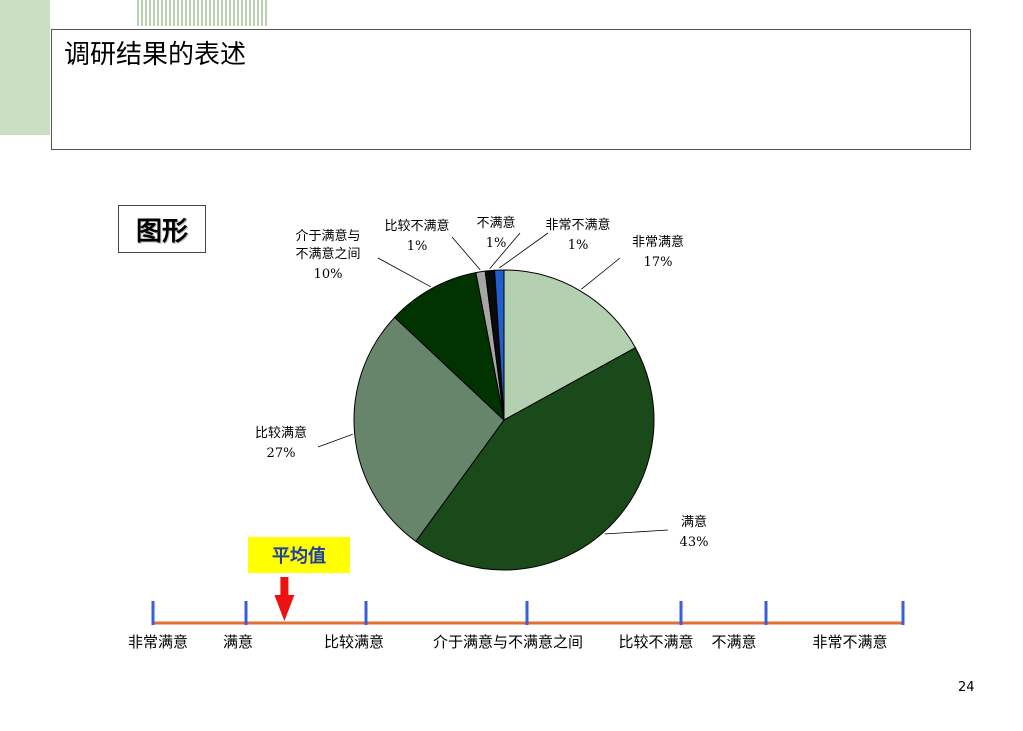 The width and height of the screenshot is (1023, 731). I want to click on slice-value-label: 10%, so click(328, 274).